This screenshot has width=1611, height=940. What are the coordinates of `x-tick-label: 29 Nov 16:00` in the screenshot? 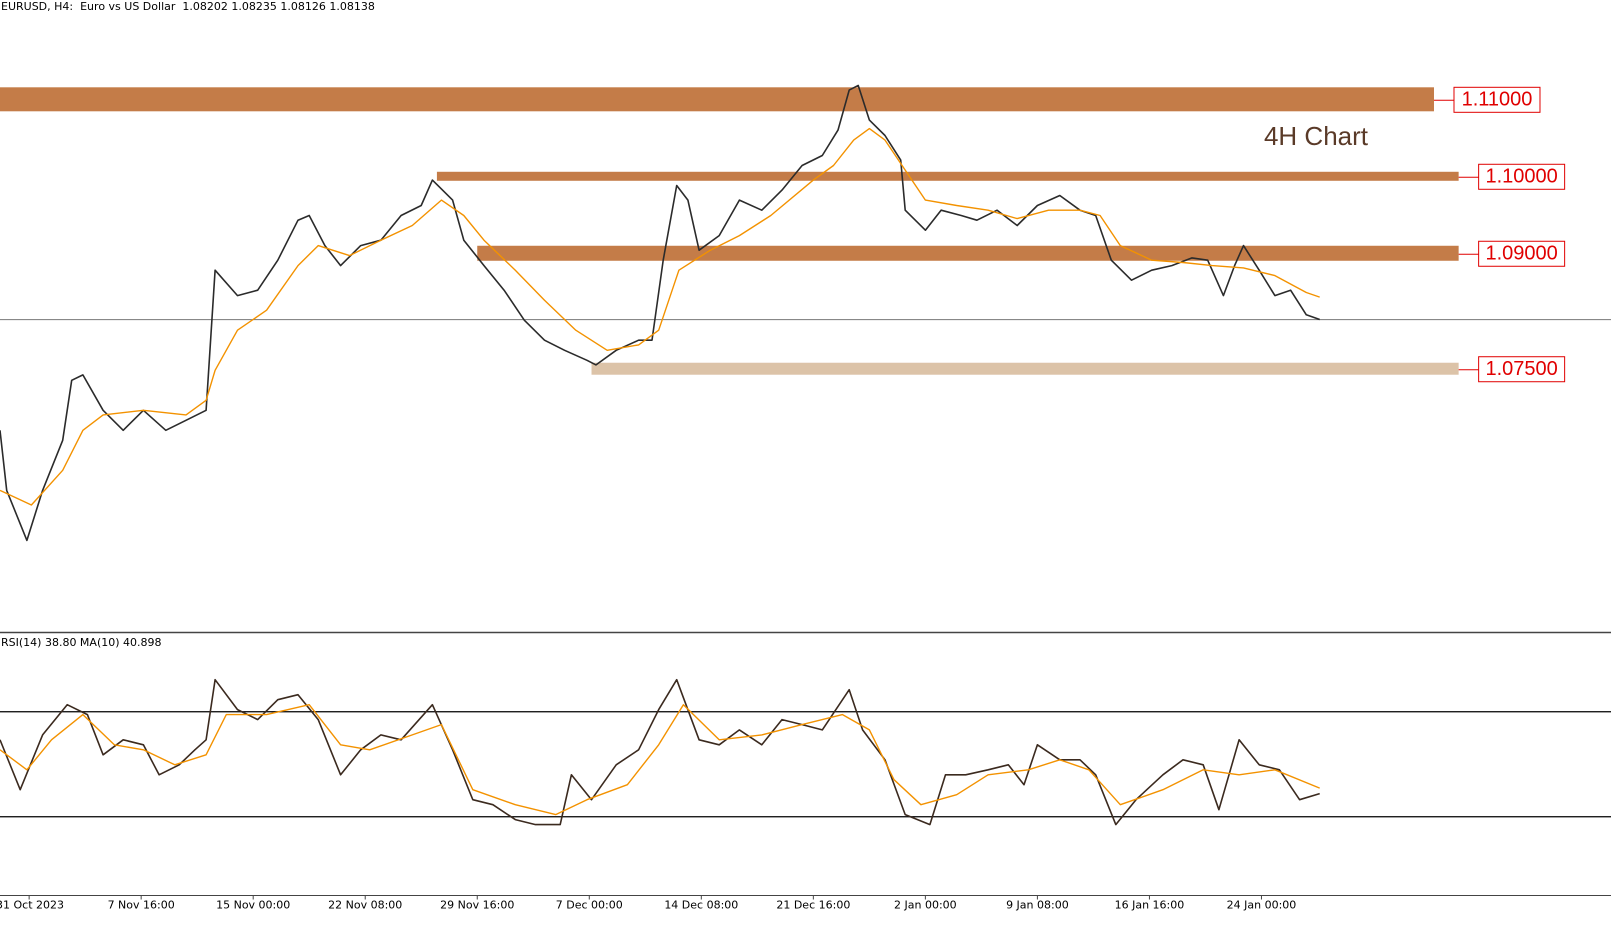 It's located at (477, 905).